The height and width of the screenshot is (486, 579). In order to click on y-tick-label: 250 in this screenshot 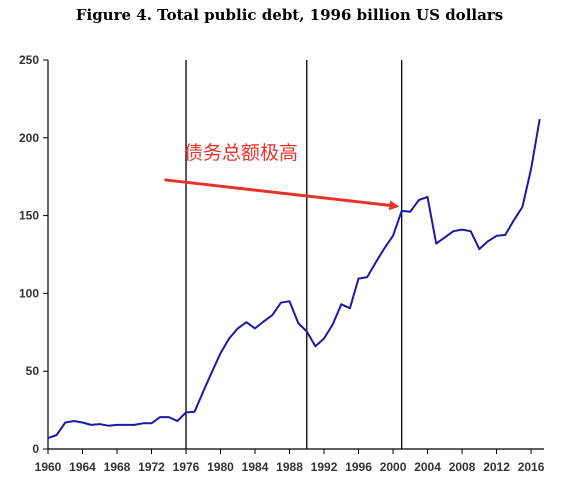, I will do `click(29, 60)`.